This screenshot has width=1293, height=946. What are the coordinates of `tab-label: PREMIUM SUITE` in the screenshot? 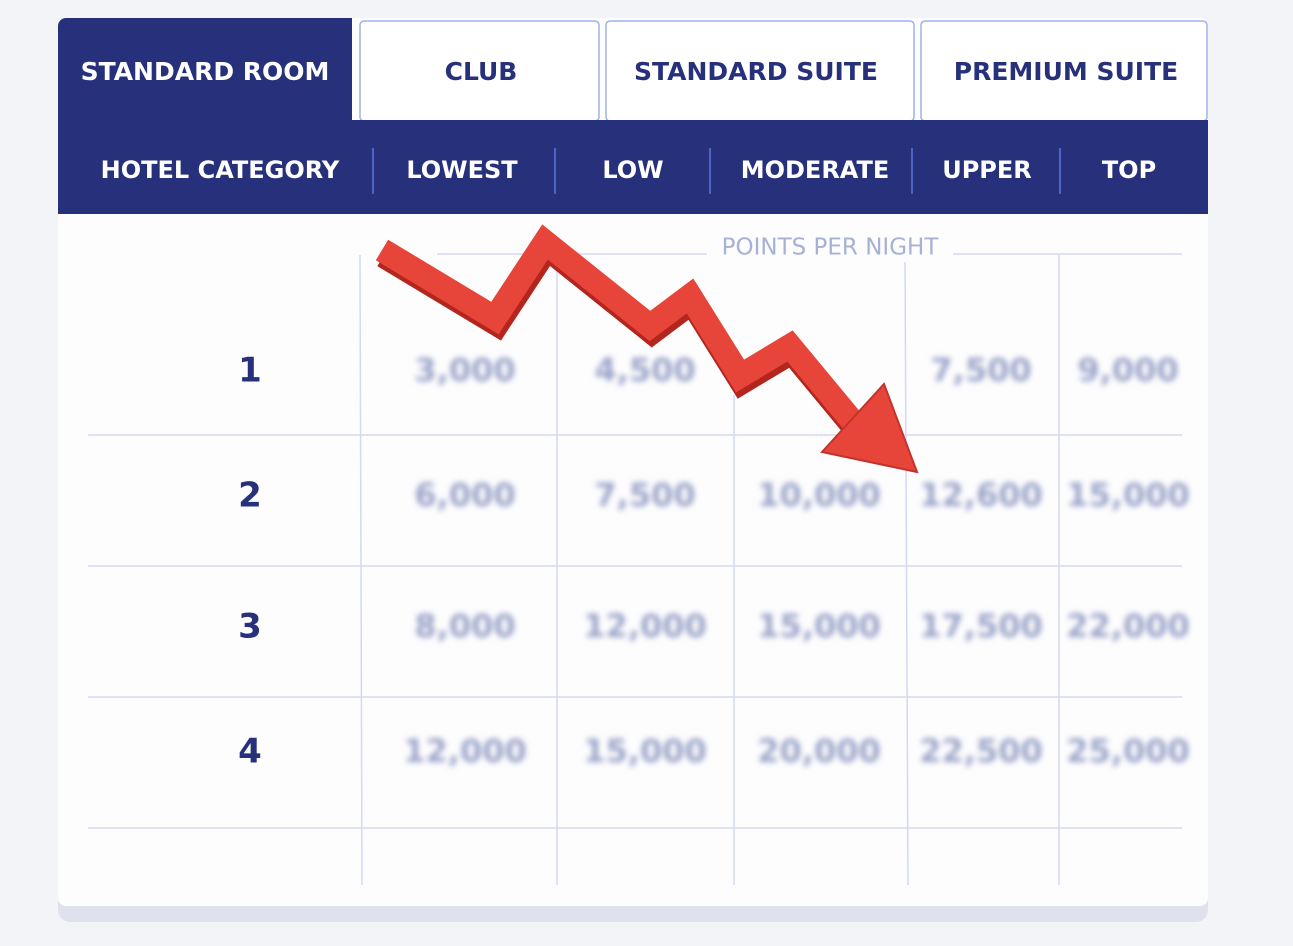 It's located at (1066, 71).